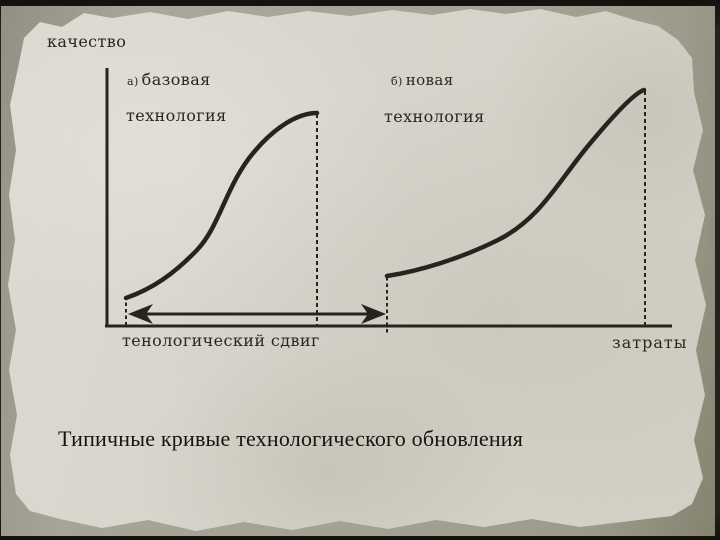 This screenshot has height=540, width=720. I want to click on y-axis-label: качество, so click(87, 41).